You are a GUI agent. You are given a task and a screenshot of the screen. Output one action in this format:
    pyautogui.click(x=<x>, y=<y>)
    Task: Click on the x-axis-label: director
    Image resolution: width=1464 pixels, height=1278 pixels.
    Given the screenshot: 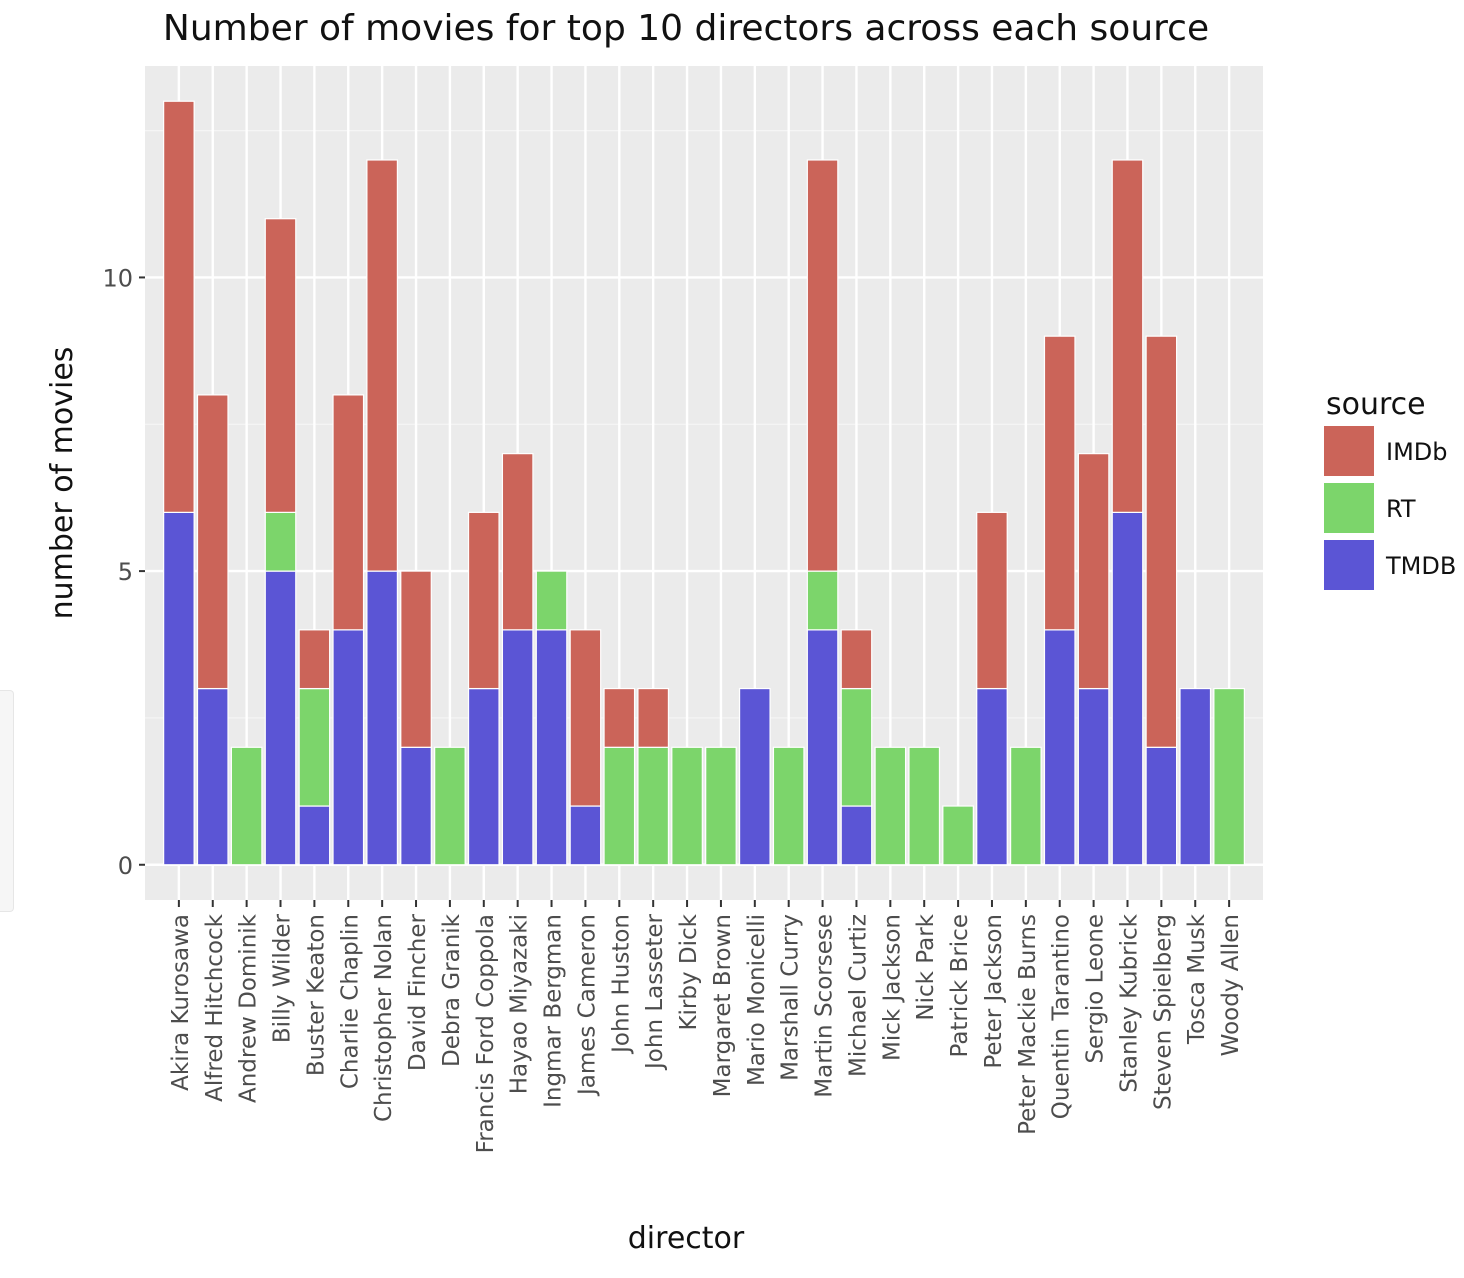 What is the action you would take?
    pyautogui.click(x=686, y=1238)
    